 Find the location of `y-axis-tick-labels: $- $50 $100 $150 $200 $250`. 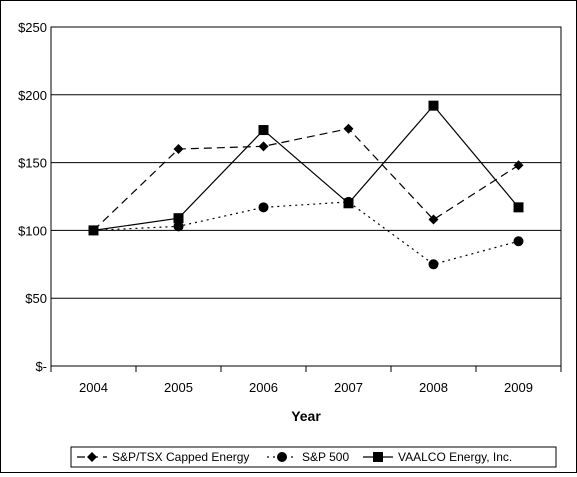

y-axis-tick-labels: $- $50 $100 $150 $200 $250 is located at coordinates (32, 197).